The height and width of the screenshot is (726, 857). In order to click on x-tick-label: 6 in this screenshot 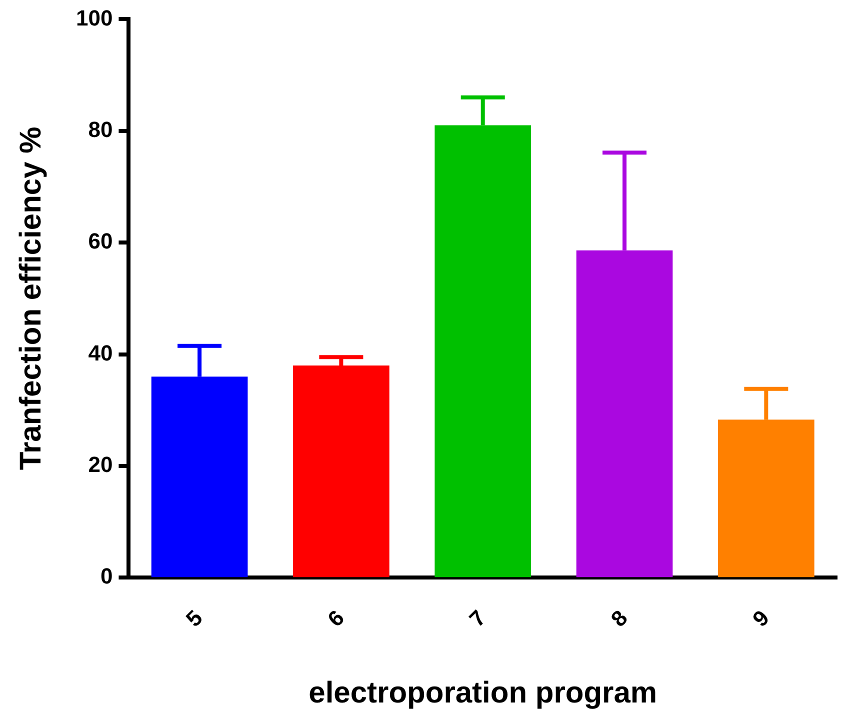, I will do `click(336, 618)`.